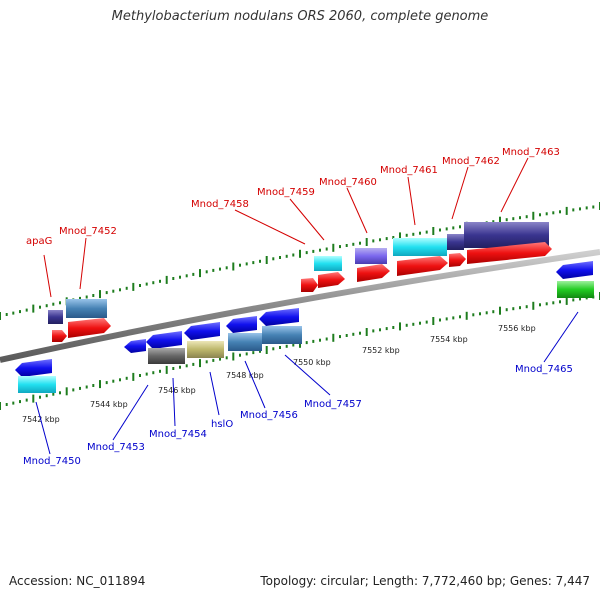 The width and height of the screenshot is (600, 600). I want to click on gene-label: hslO, so click(222, 424).